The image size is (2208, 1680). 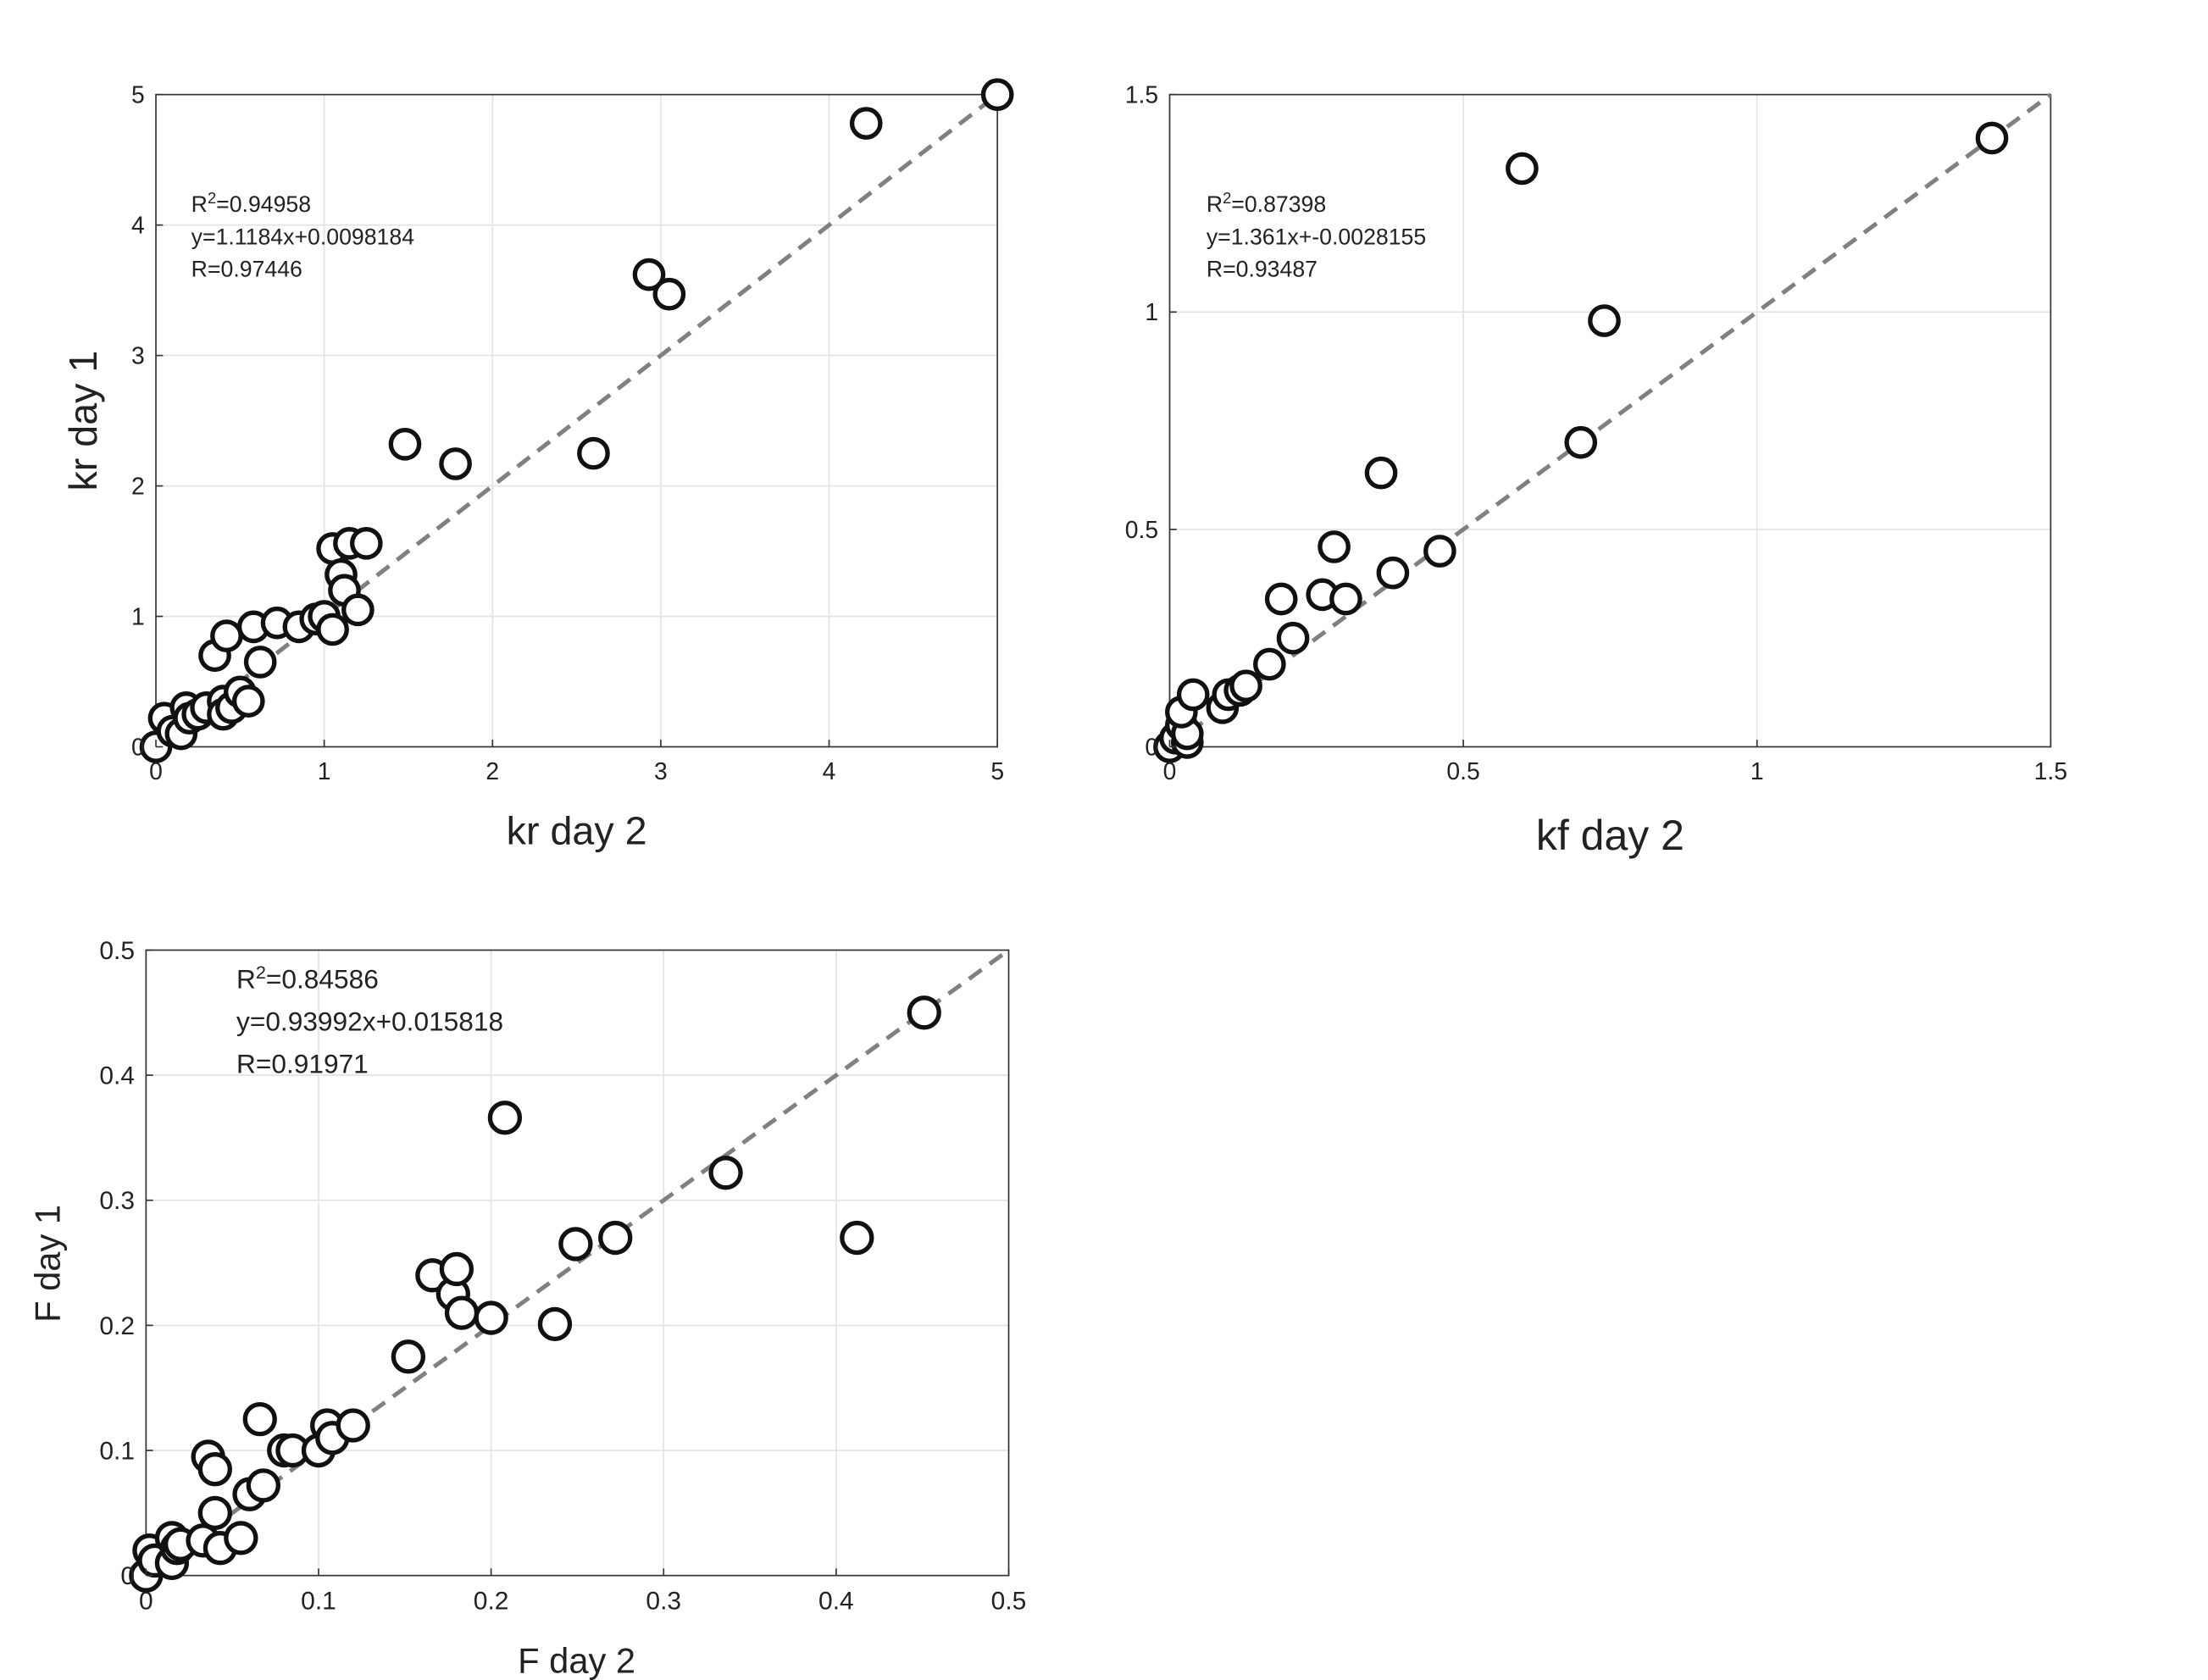 What do you see at coordinates (369, 1021) in the screenshot?
I see `fit-equation-annotation: y=0.93992x+0.015818` at bounding box center [369, 1021].